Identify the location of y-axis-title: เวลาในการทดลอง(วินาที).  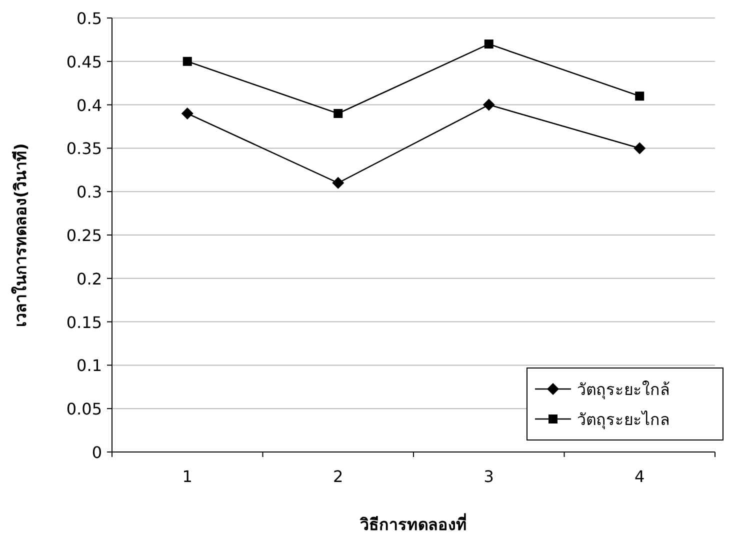
(20, 235).